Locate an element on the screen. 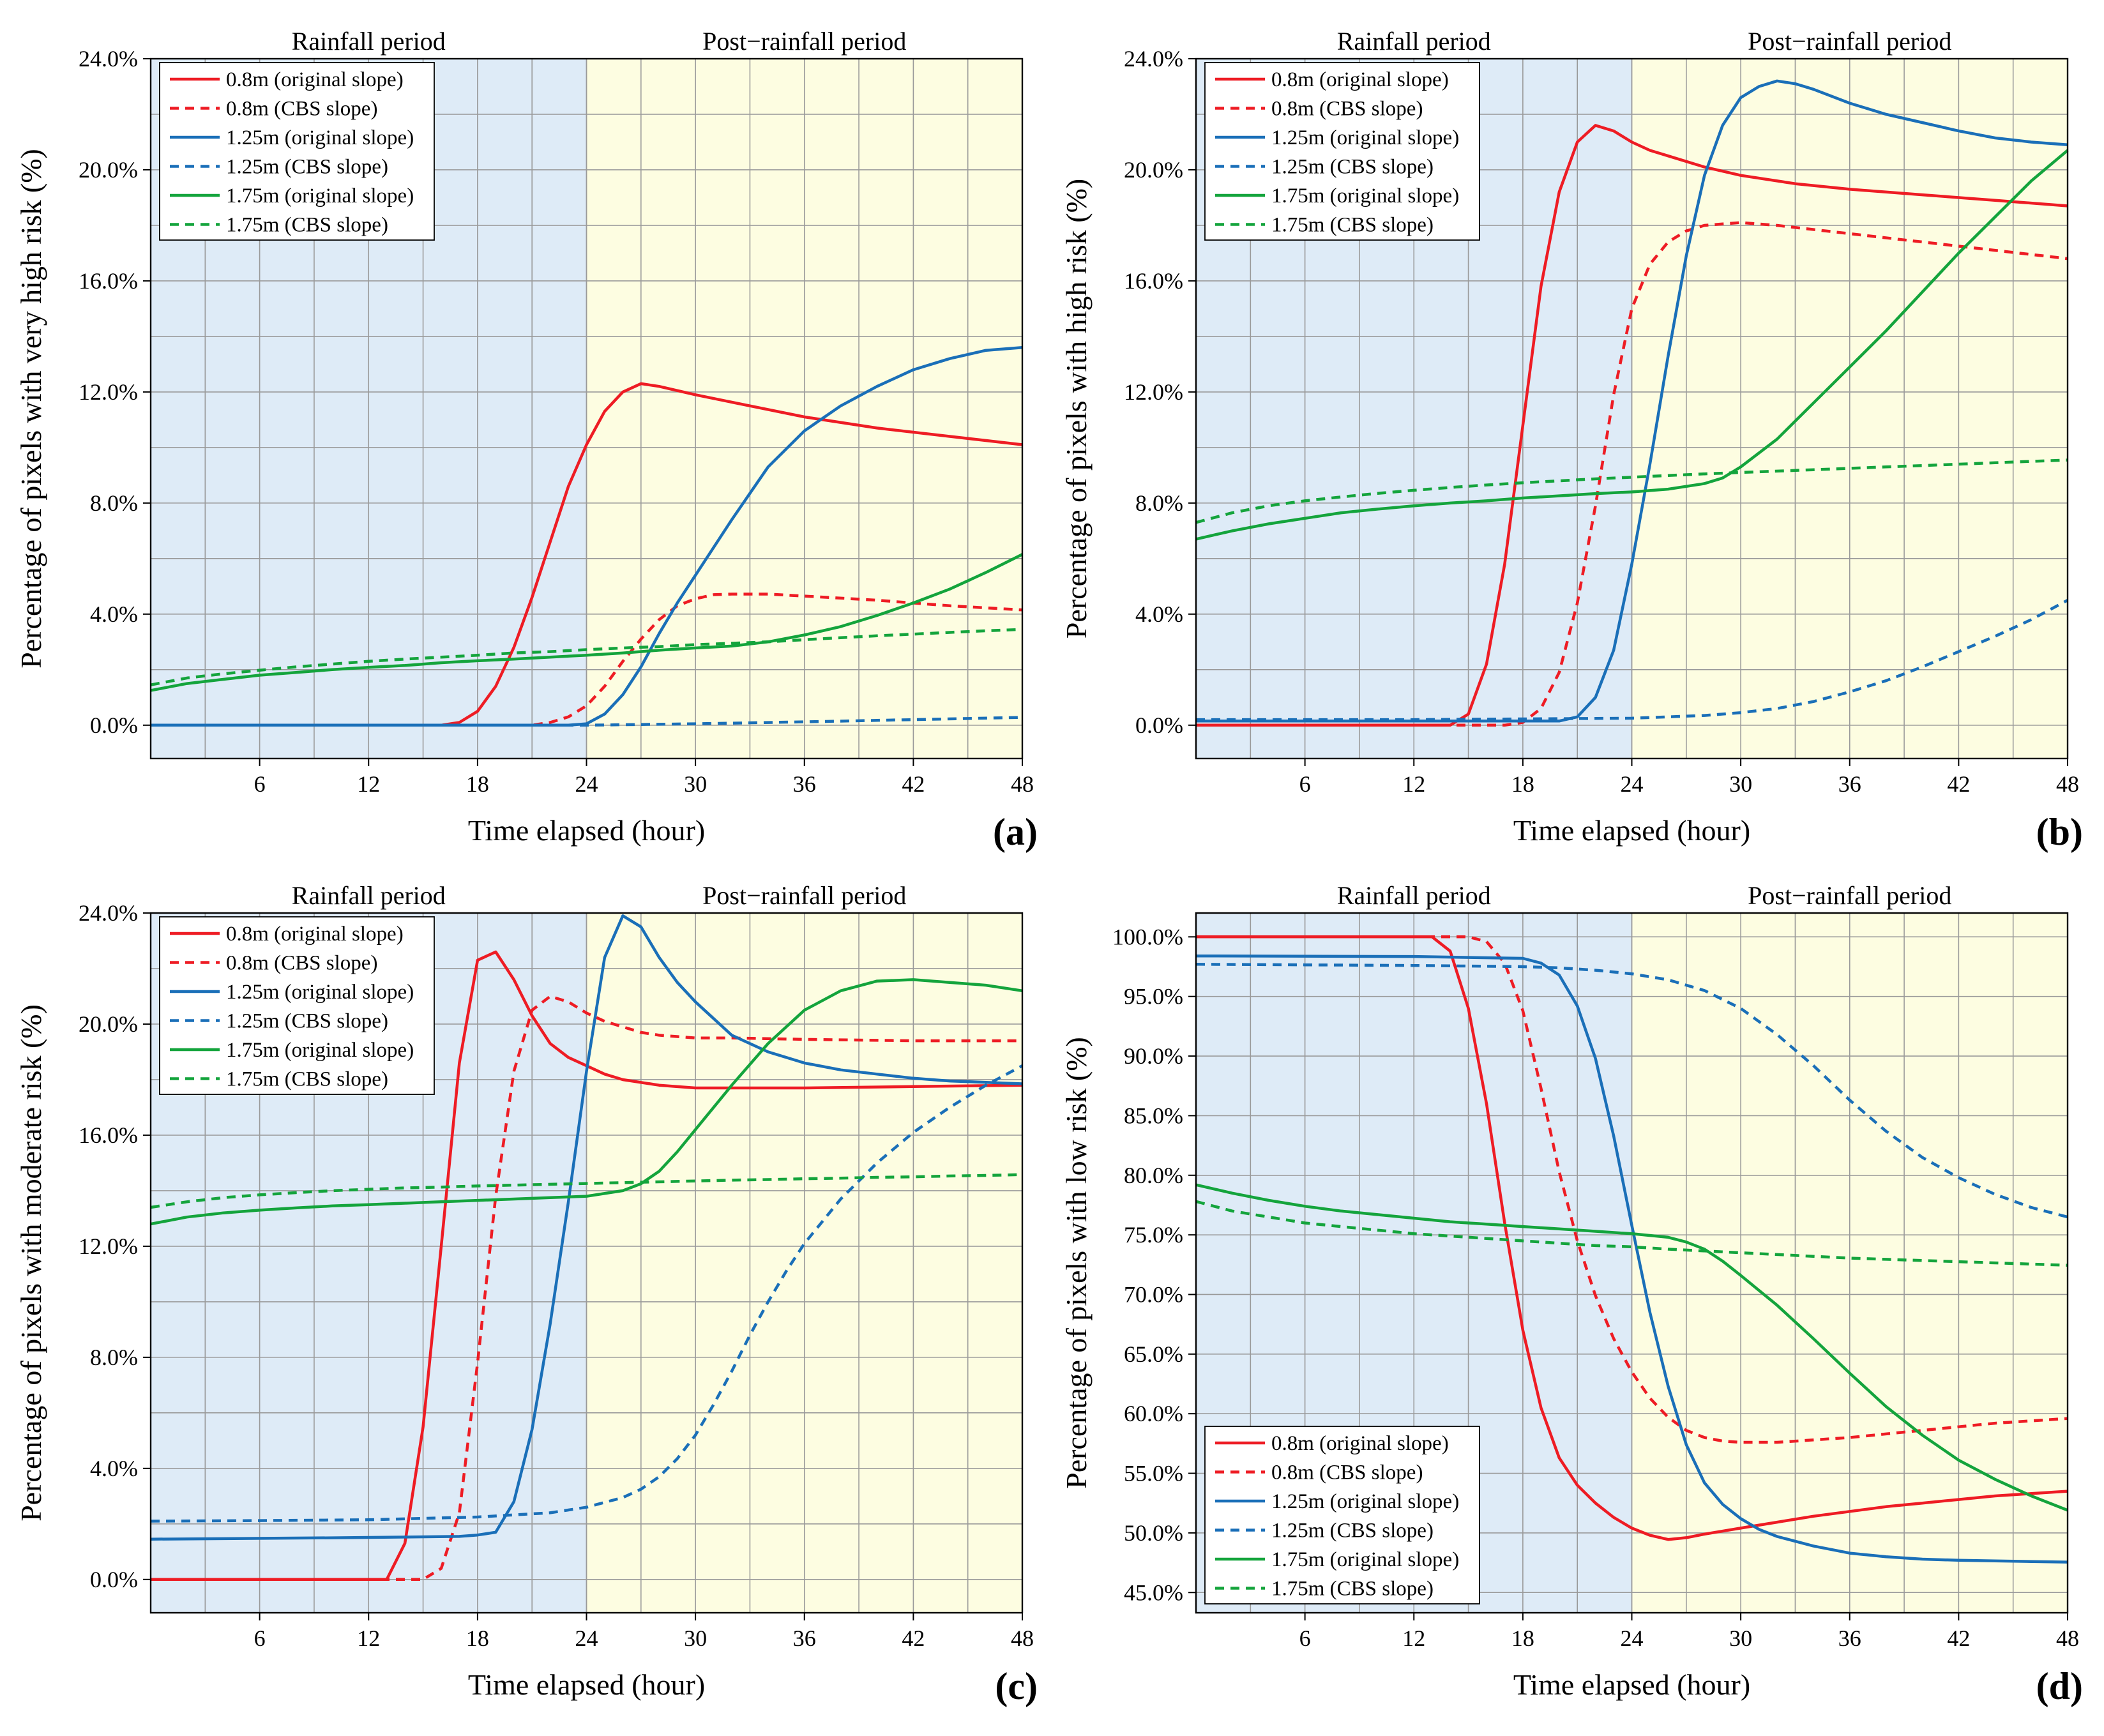  y-tick-label: 95.0% is located at coordinates (1153, 996).